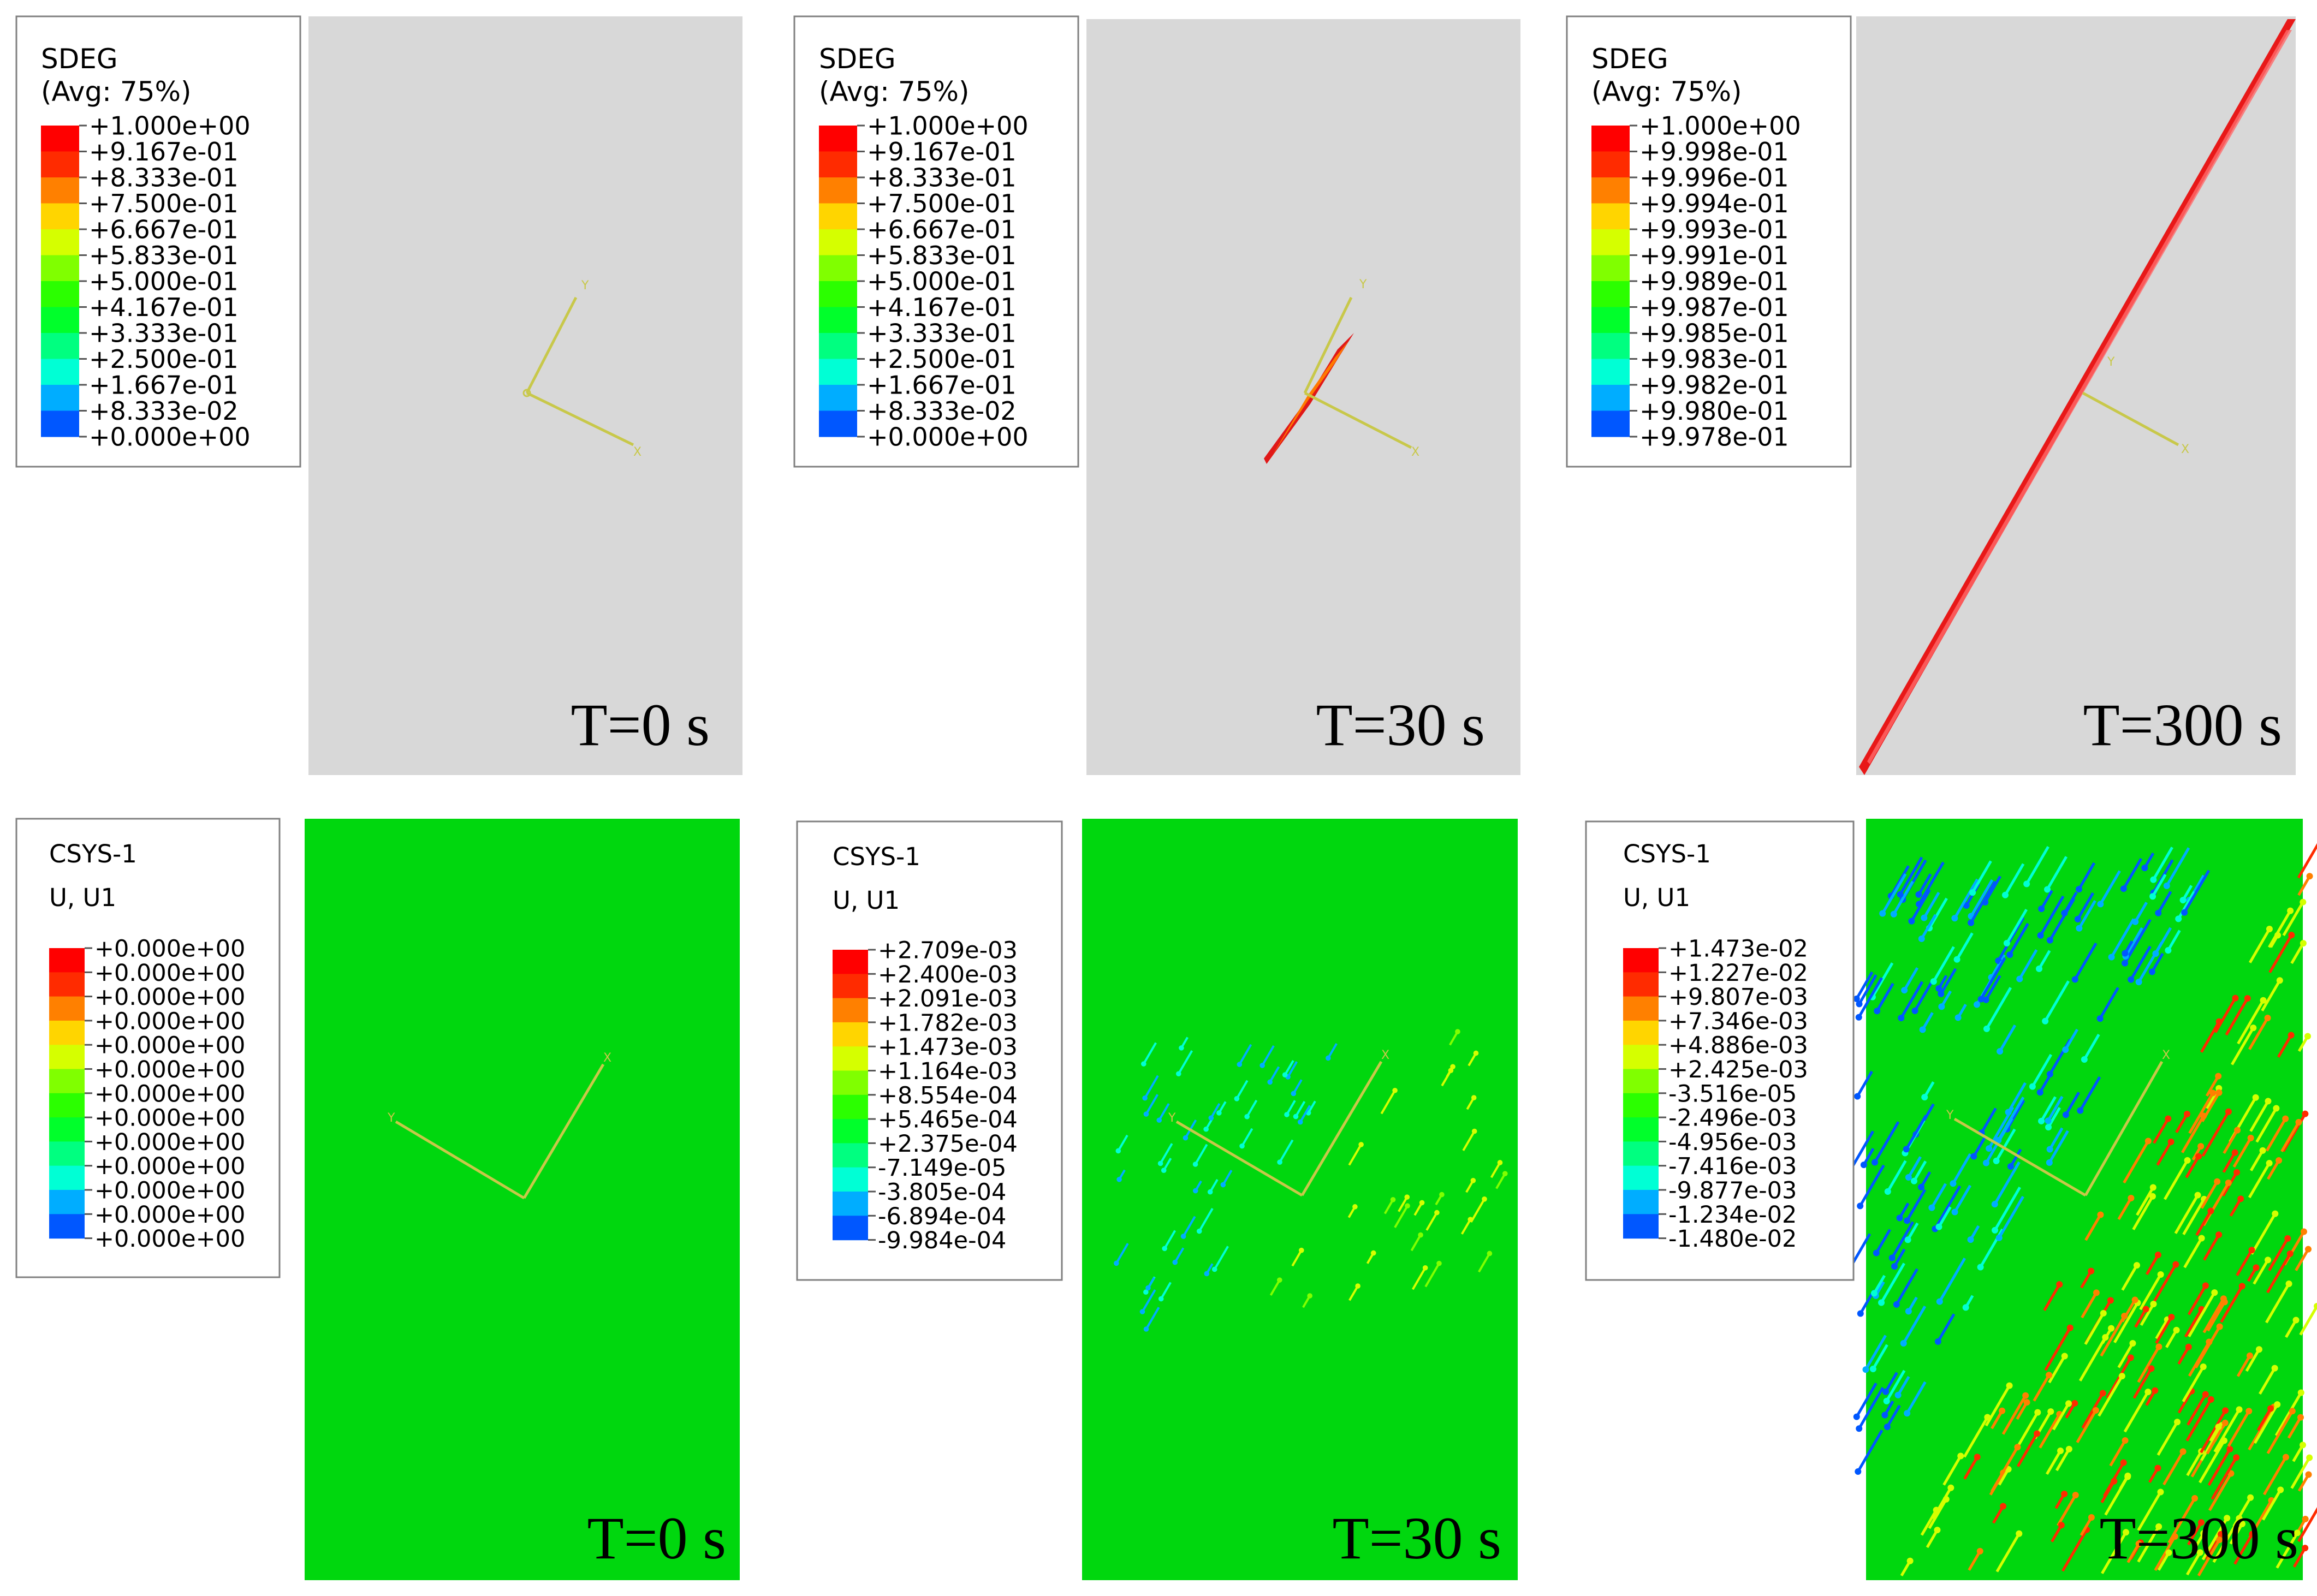 The width and height of the screenshot is (2317, 1596). Describe the element at coordinates (948, 974) in the screenshot. I see `legend-value: +2.400e-03` at that location.